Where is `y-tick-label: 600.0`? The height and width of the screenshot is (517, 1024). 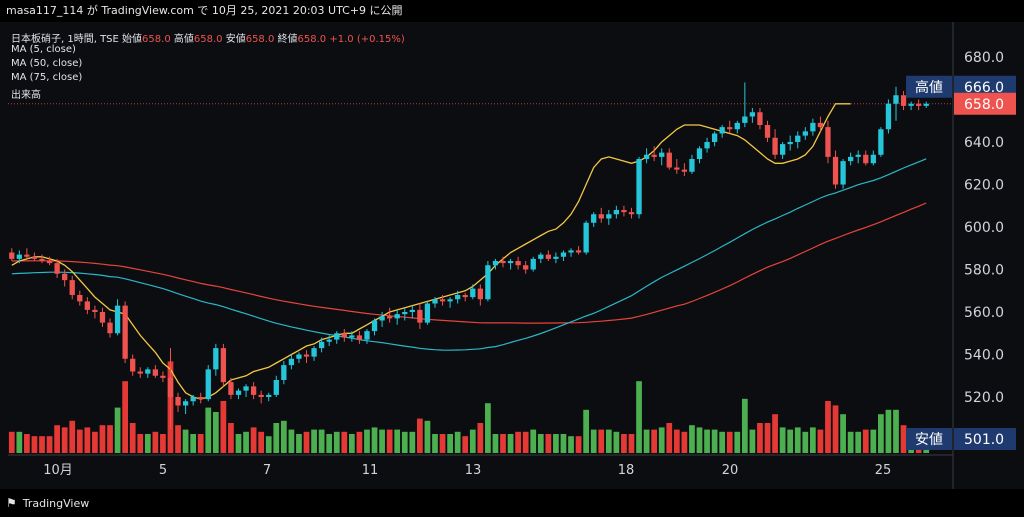 y-tick-label: 600.0 is located at coordinates (984, 228).